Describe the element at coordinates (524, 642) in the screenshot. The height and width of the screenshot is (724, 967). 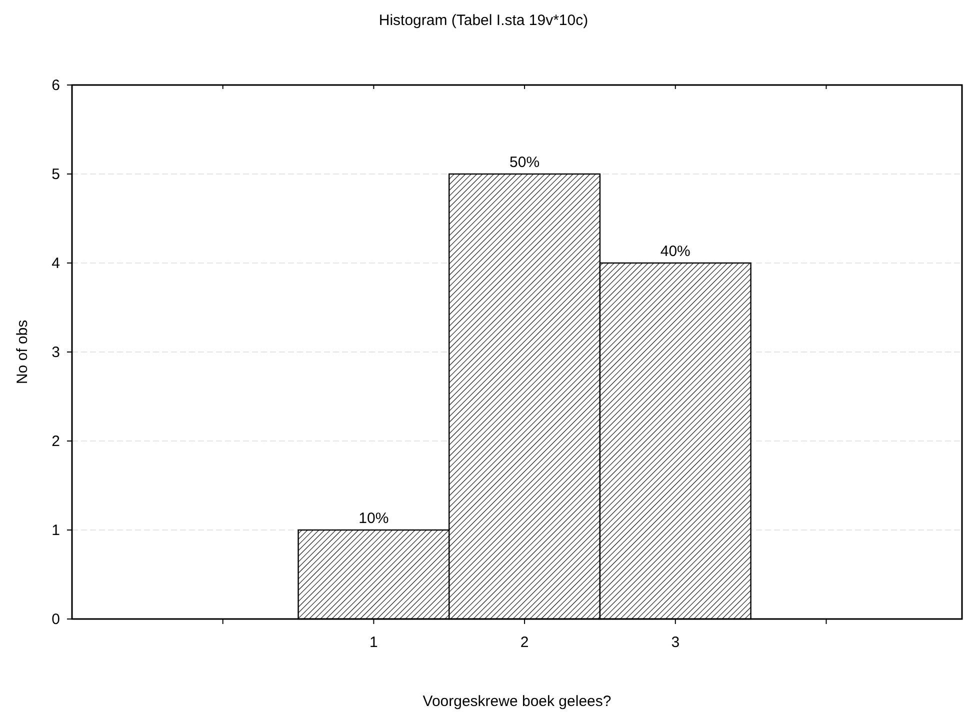
I see `x-tick-label: 2` at that location.